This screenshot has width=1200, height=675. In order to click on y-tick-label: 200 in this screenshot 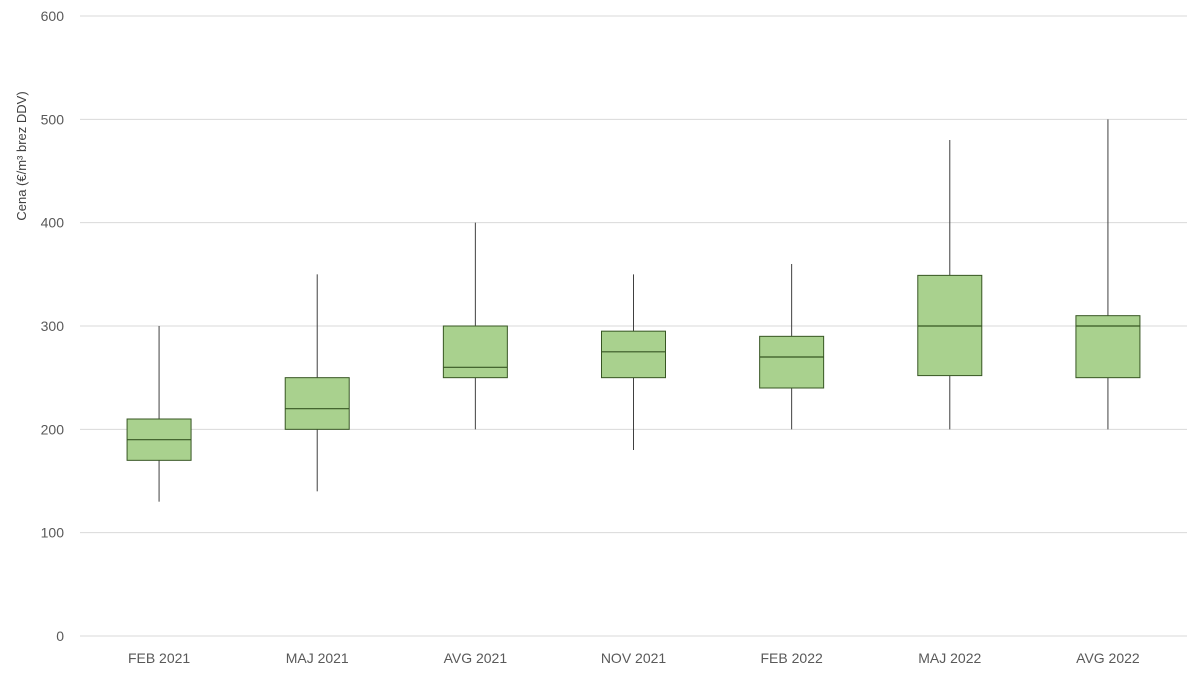, I will do `click(53, 429)`.